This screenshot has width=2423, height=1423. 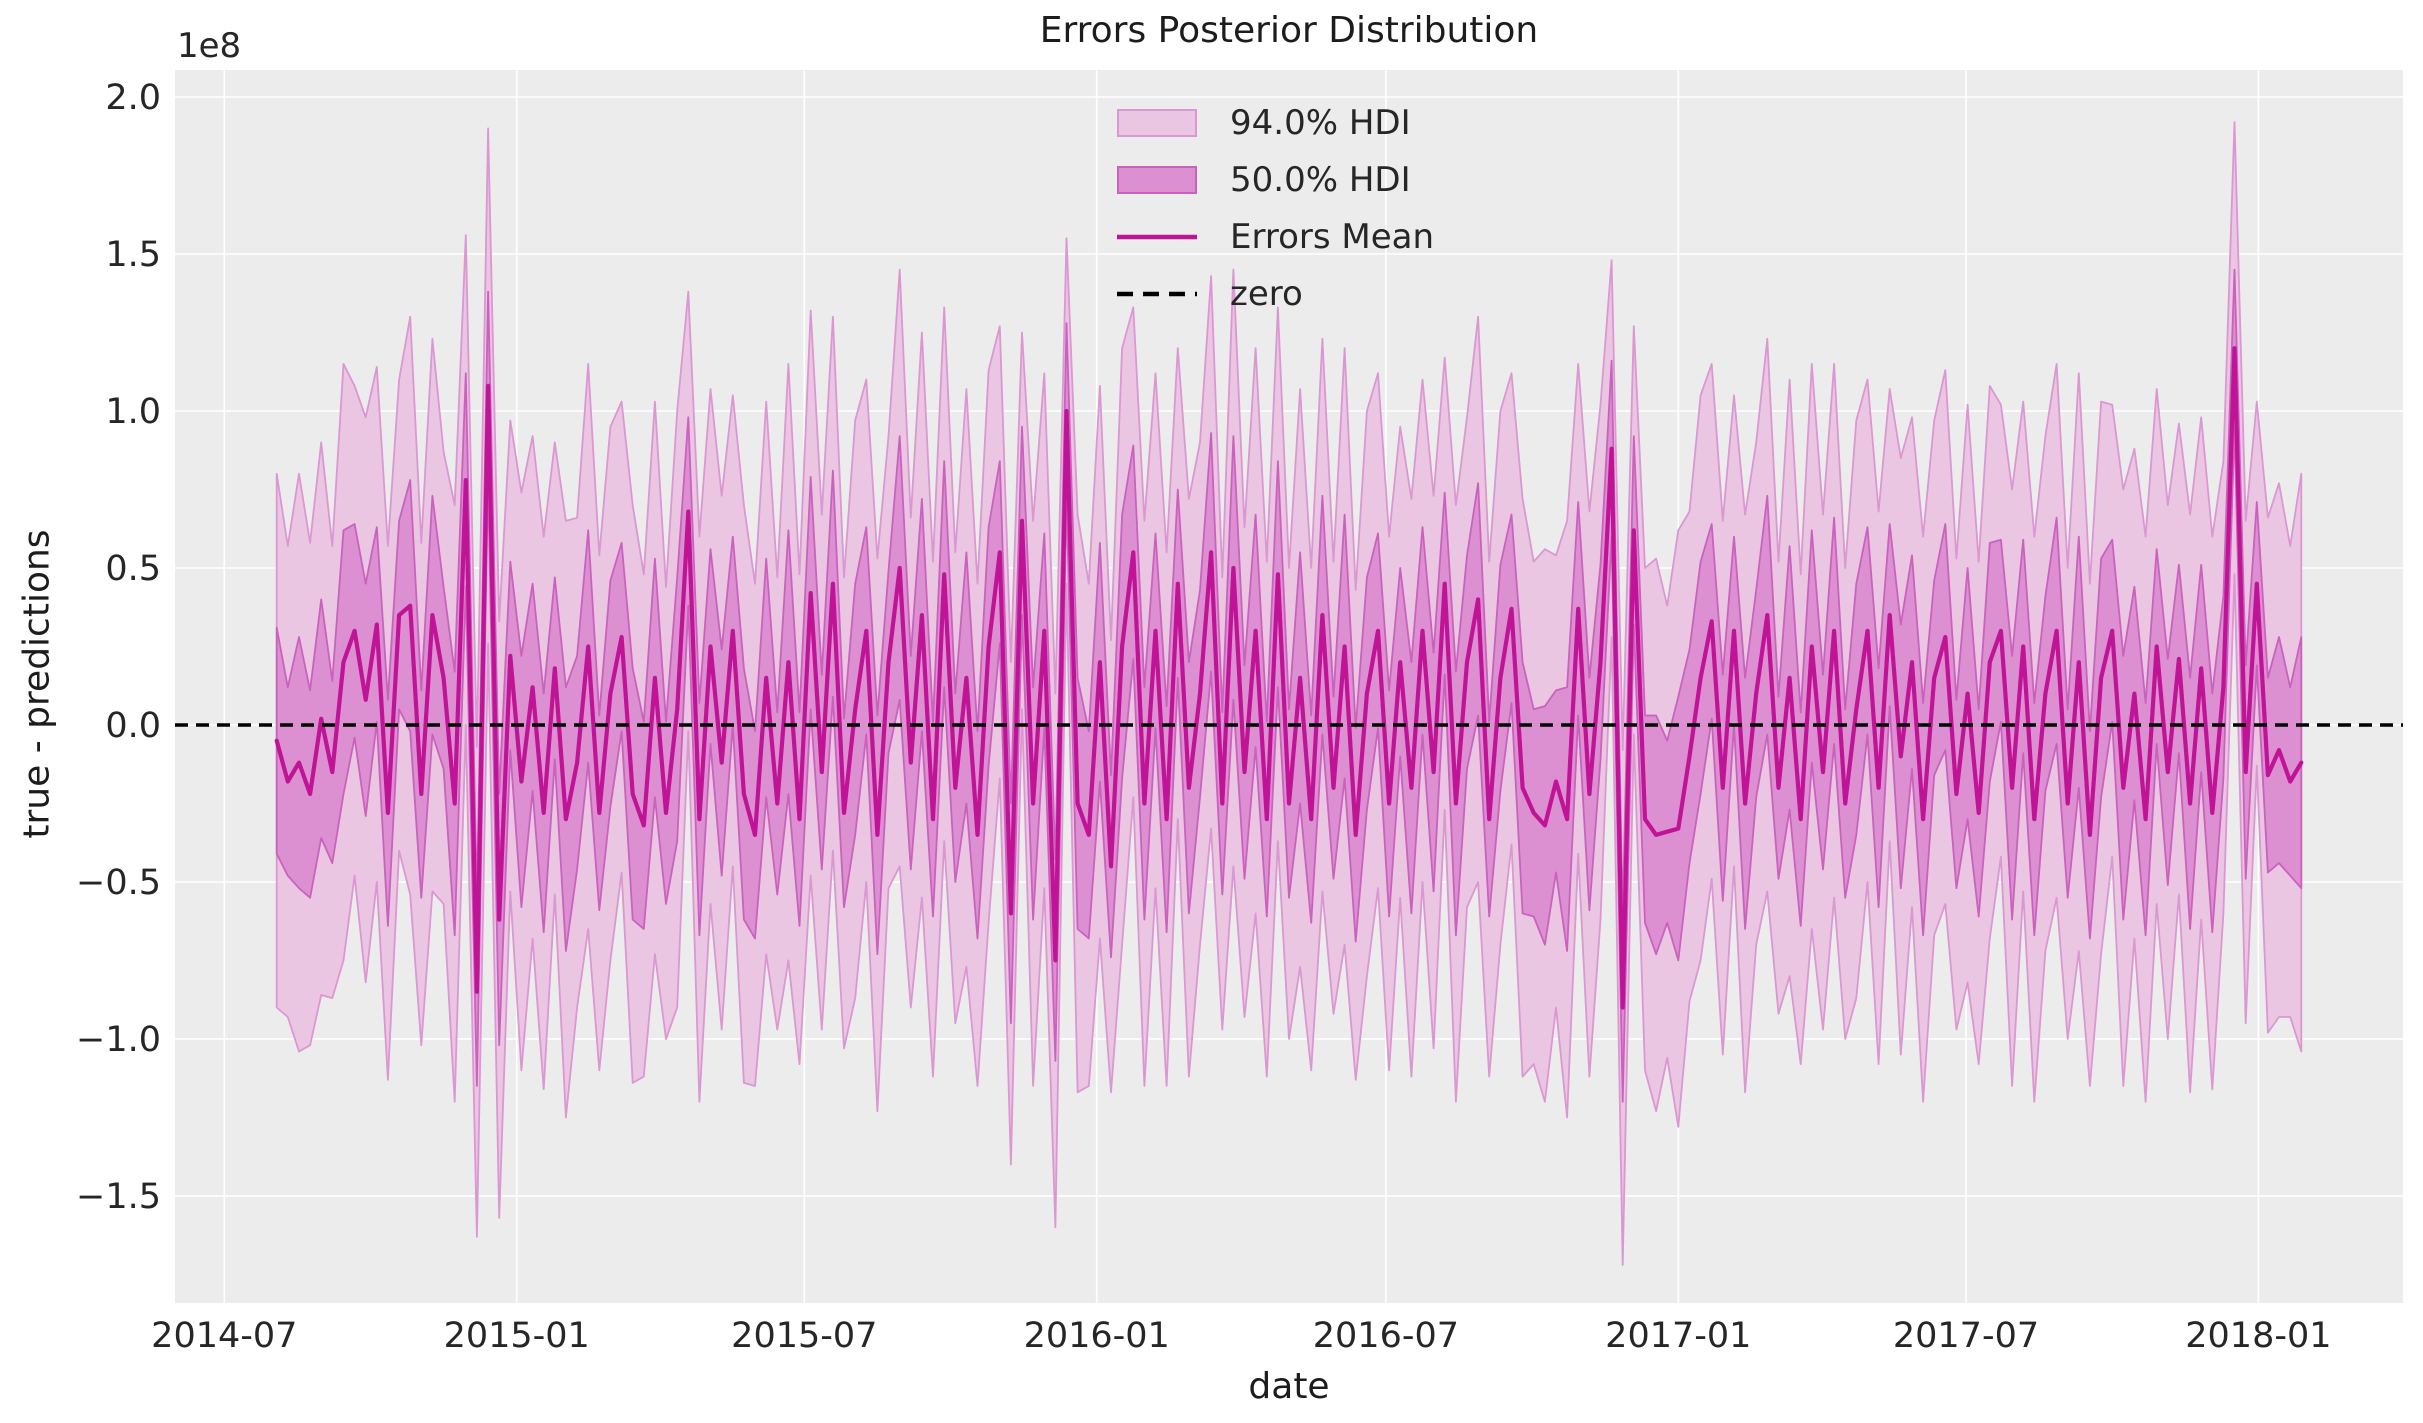 What do you see at coordinates (1966, 1336) in the screenshot?
I see `x-tick-label: 2017-07` at bounding box center [1966, 1336].